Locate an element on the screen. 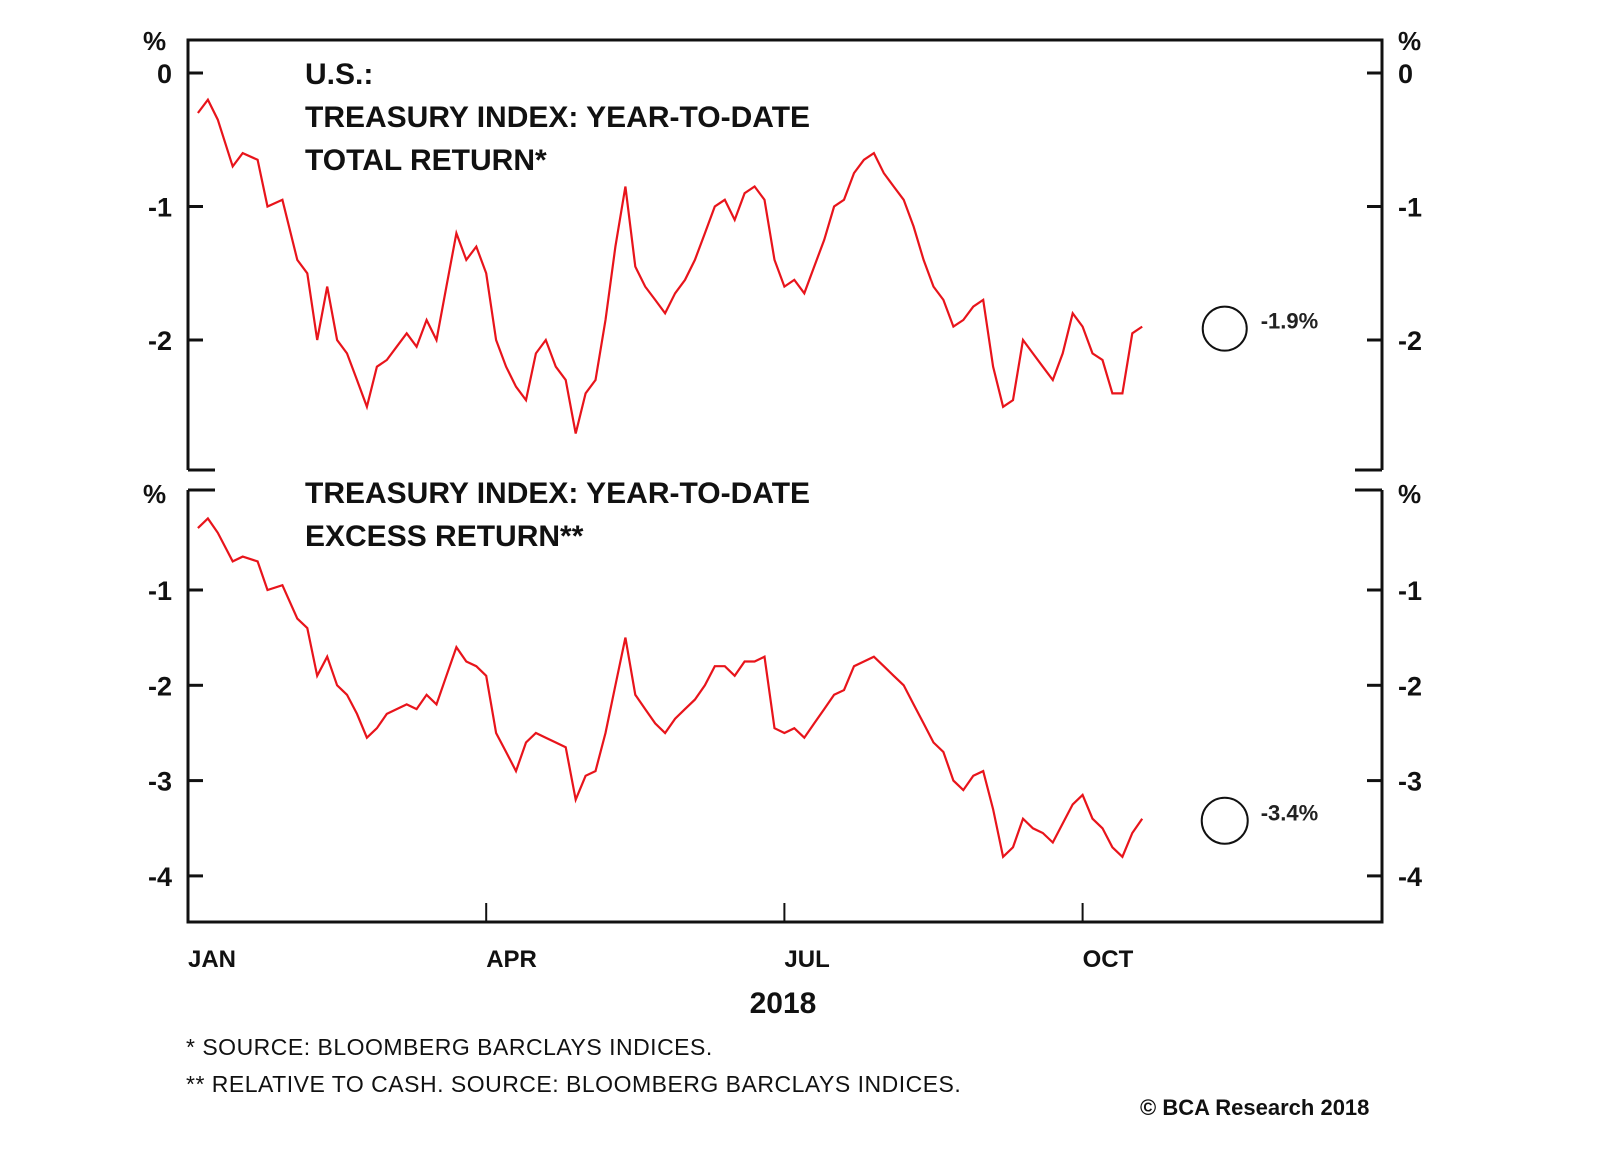 The height and width of the screenshot is (1152, 1600). annotation-label-excess: -3.4% is located at coordinates (1289, 813).